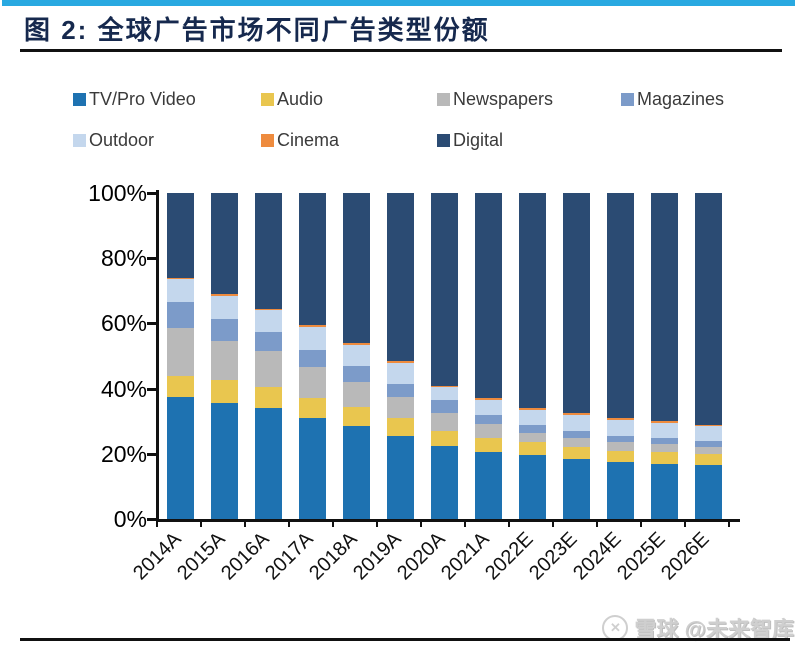  What do you see at coordinates (444, 407) in the screenshot?
I see `bar-segment-magazines-2020A` at bounding box center [444, 407].